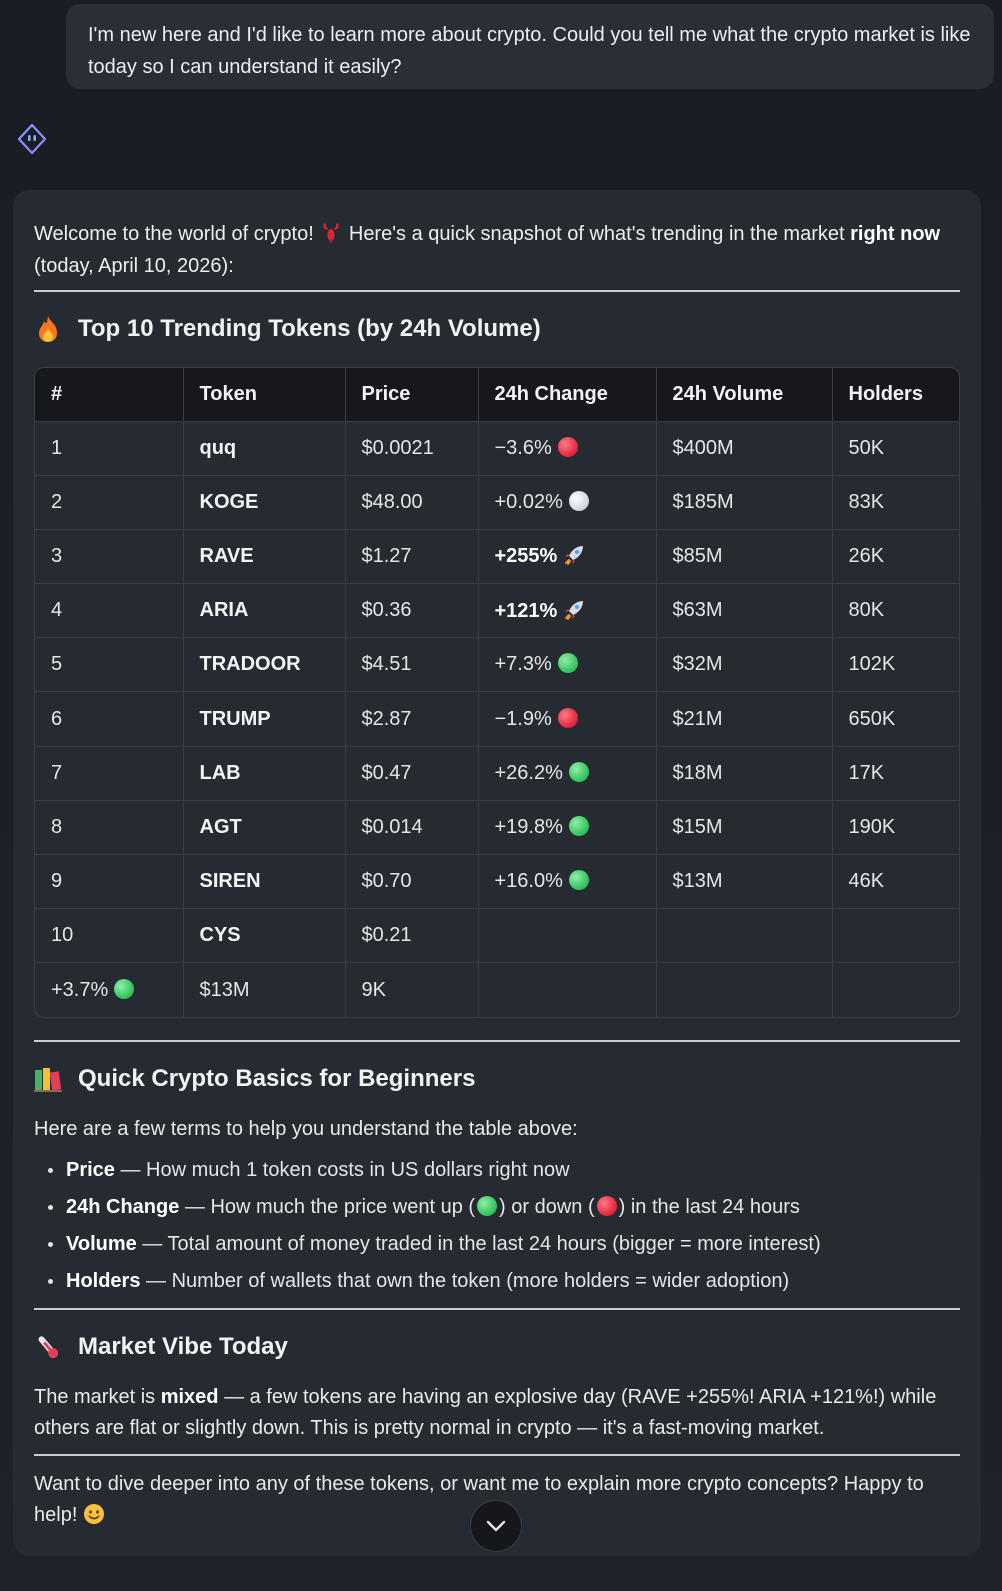 Image resolution: width=1002 pixels, height=1591 pixels. What do you see at coordinates (101, 1244) in the screenshot?
I see `term-label: Volume` at bounding box center [101, 1244].